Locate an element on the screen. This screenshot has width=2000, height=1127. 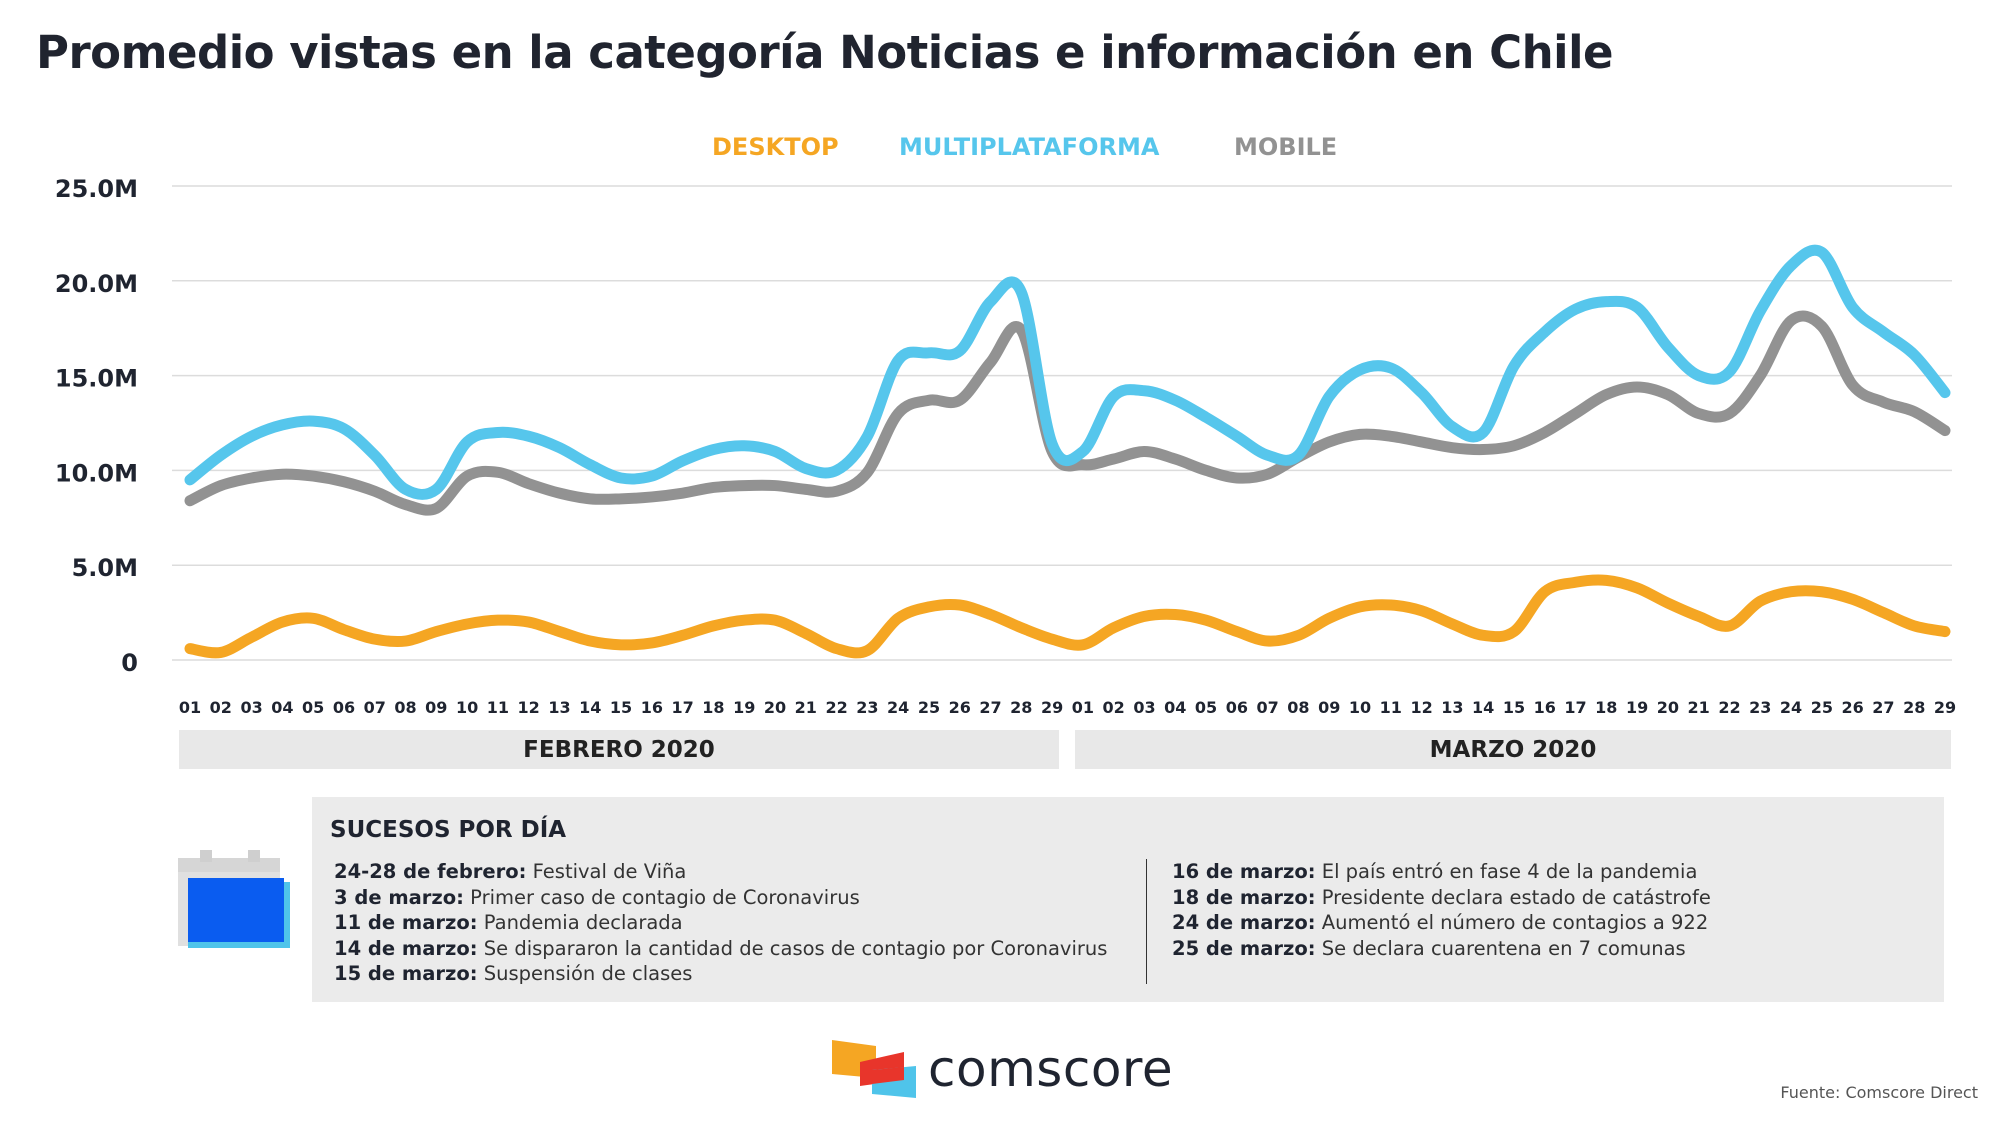
legend-multiplataforma: MULTIPLATAFORMA is located at coordinates (1029, 147).